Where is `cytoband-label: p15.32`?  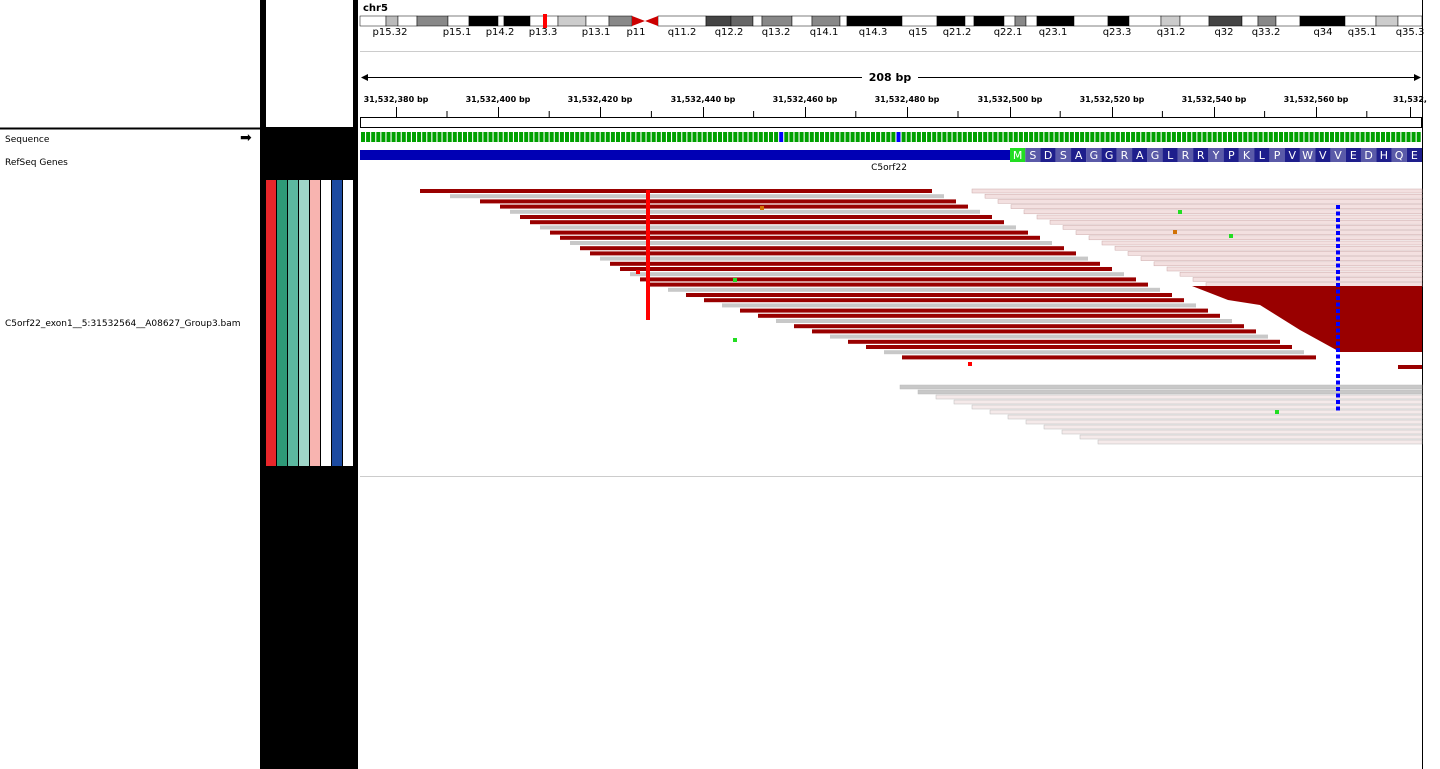
cytoband-label: p15.32 is located at coordinates (390, 32).